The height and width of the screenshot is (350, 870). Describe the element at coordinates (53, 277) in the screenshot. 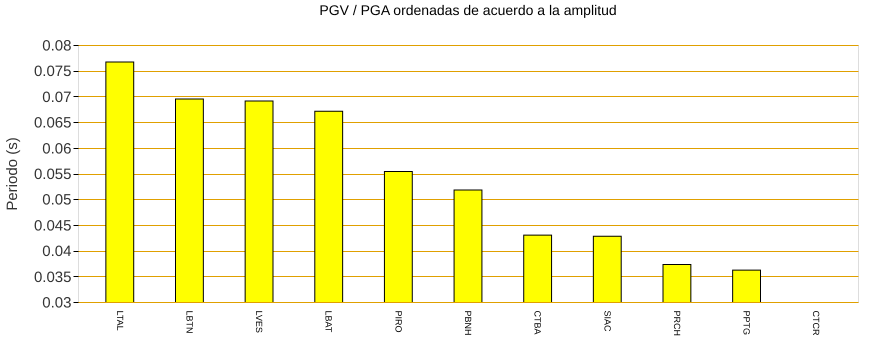

I see `y-tick-label: 0.035` at that location.